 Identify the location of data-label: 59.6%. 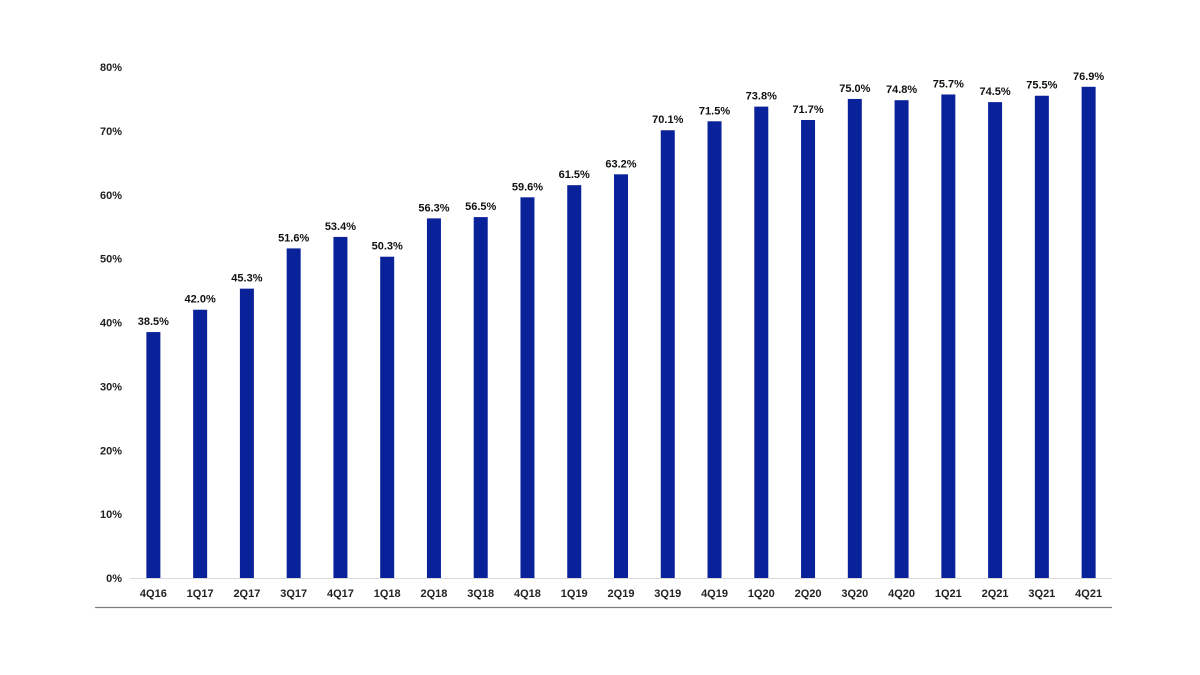
(527, 187).